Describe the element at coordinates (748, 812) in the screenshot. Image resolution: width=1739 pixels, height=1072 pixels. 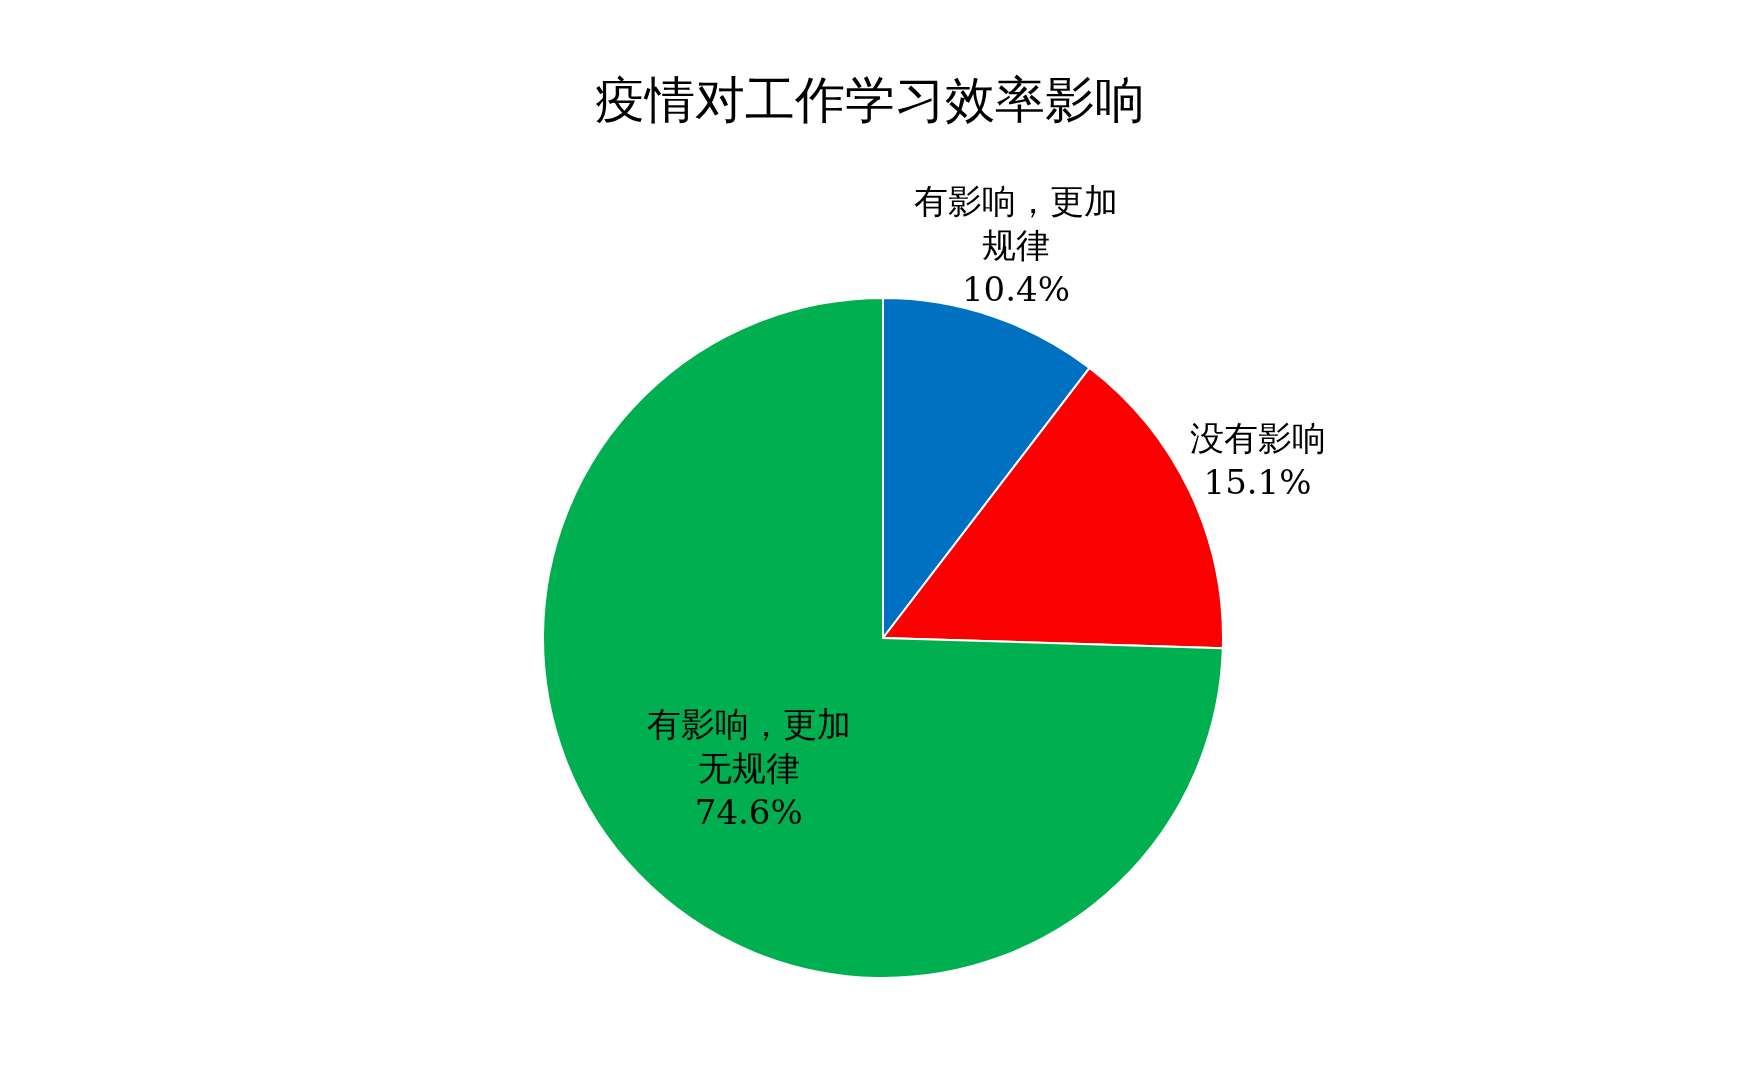
I see `data-label: 74.6%` at that location.